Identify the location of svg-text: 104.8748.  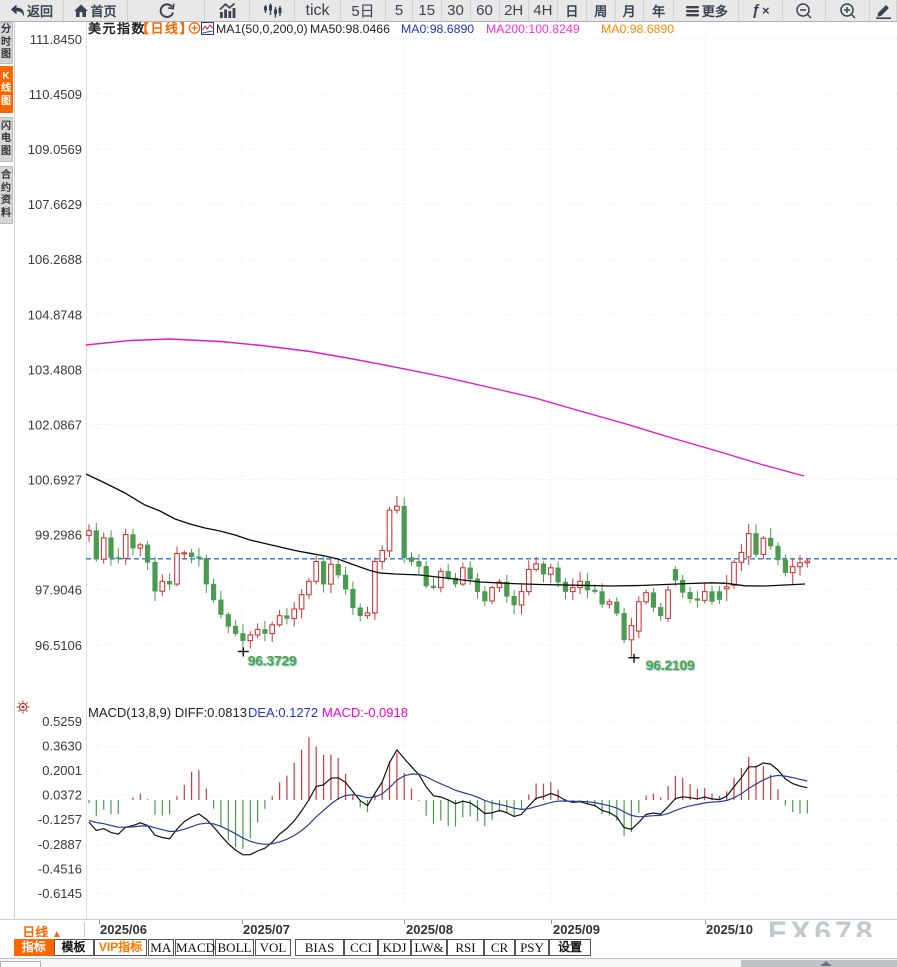
(55, 314).